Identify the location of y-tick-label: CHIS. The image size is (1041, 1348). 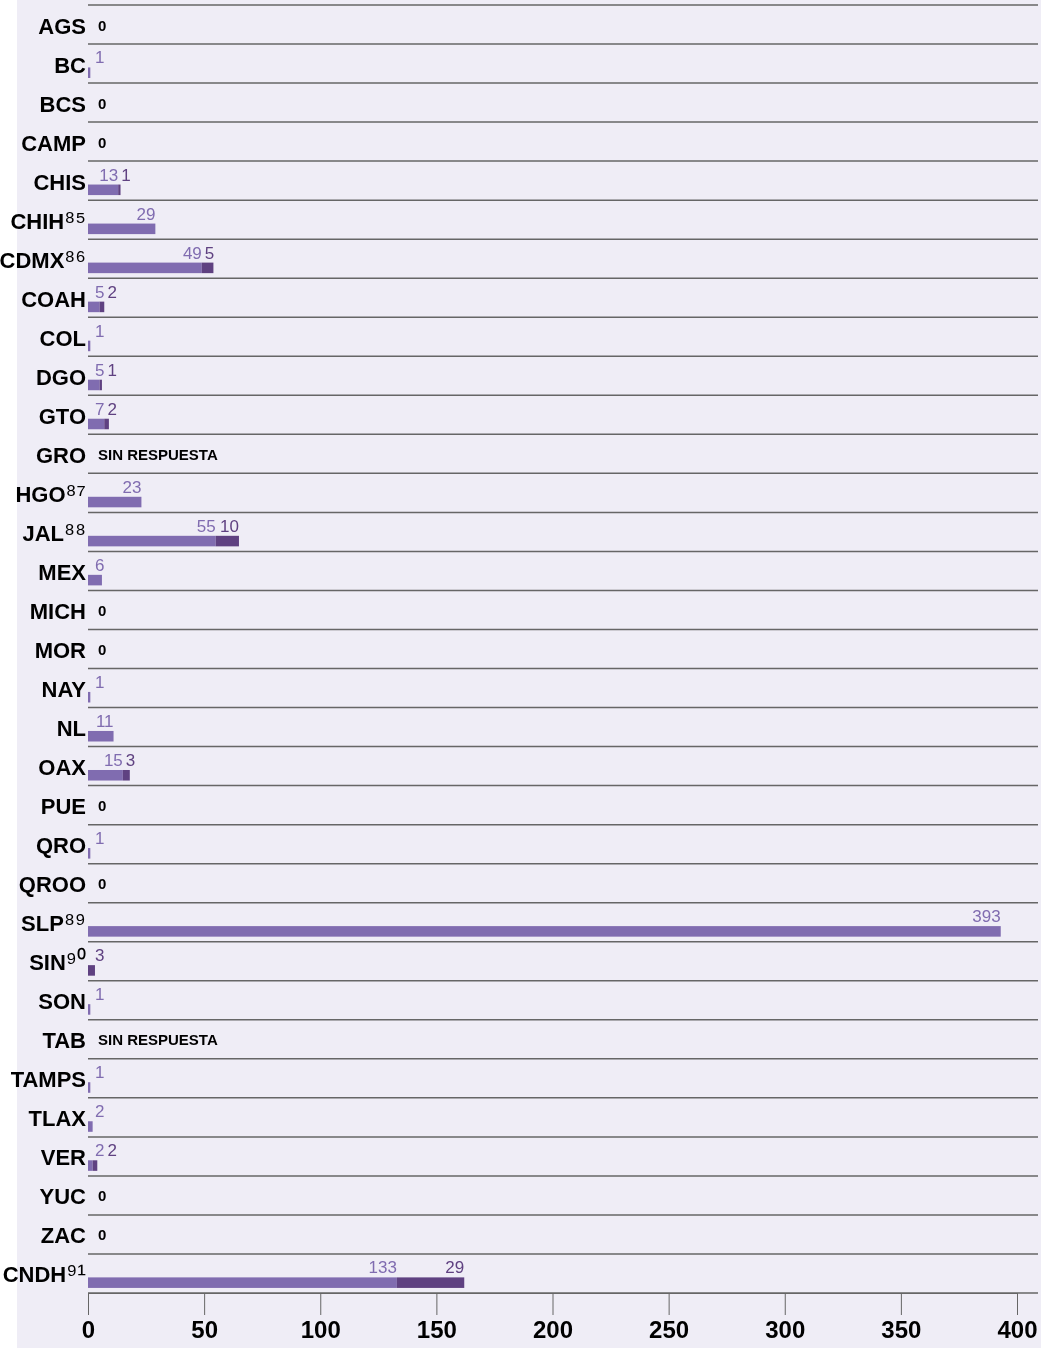
(59, 182).